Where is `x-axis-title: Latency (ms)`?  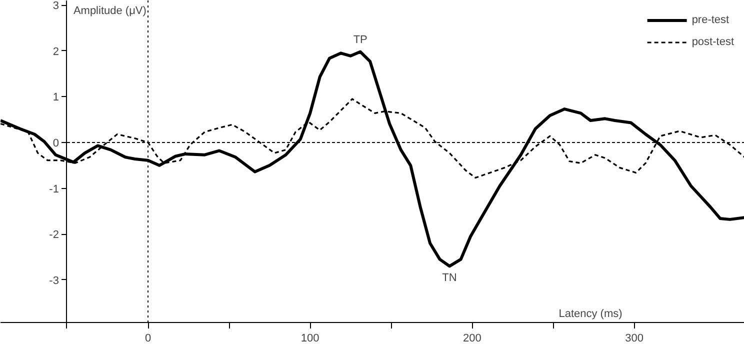 x-axis-title: Latency (ms) is located at coordinates (590, 314).